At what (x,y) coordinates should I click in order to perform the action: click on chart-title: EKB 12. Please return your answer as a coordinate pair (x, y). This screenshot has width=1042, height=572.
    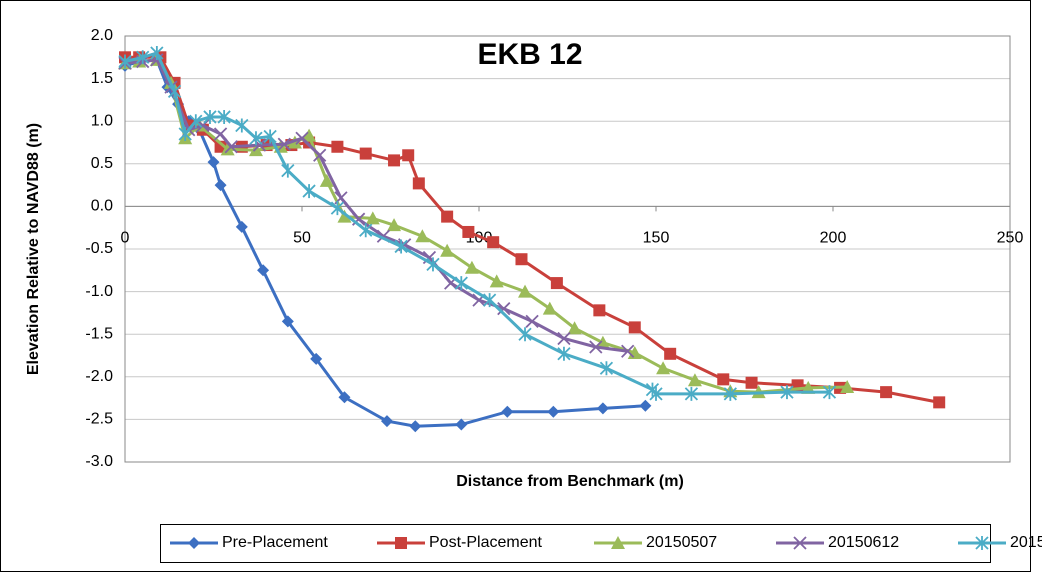
    Looking at the image, I should click on (529, 54).